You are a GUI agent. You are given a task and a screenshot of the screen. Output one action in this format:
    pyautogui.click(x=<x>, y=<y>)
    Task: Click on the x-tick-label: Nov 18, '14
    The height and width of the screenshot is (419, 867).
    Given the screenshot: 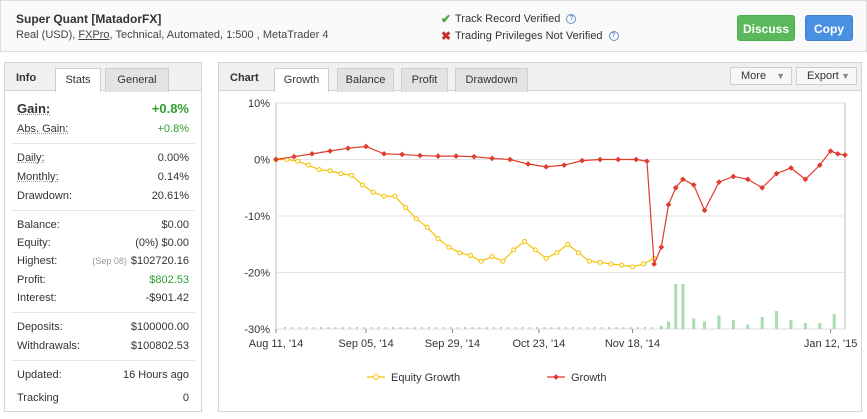 What is the action you would take?
    pyautogui.click(x=632, y=344)
    